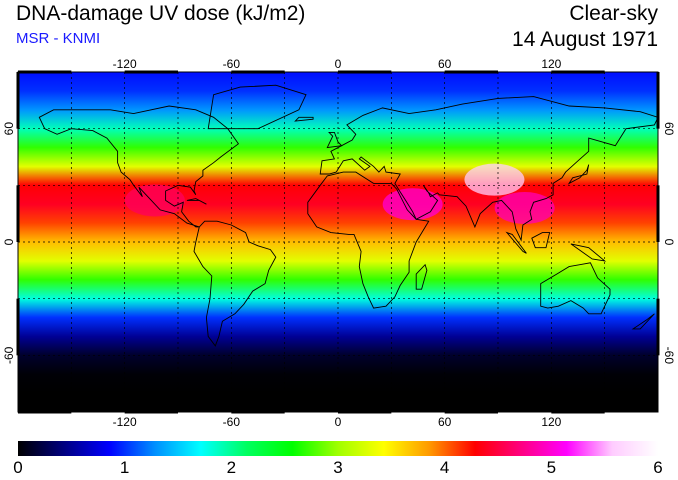 The height and width of the screenshot is (480, 678). What do you see at coordinates (585, 39) in the screenshot?
I see `date-label: 14 August 1971` at bounding box center [585, 39].